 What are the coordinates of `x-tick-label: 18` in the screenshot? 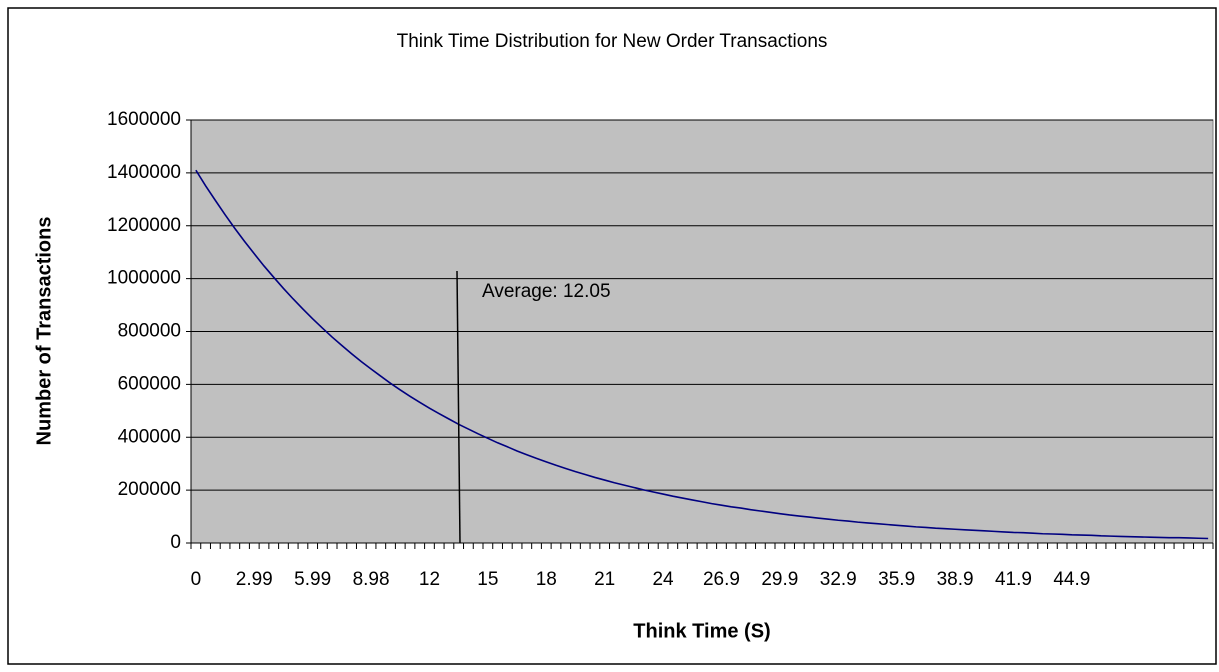 It's located at (546, 579).